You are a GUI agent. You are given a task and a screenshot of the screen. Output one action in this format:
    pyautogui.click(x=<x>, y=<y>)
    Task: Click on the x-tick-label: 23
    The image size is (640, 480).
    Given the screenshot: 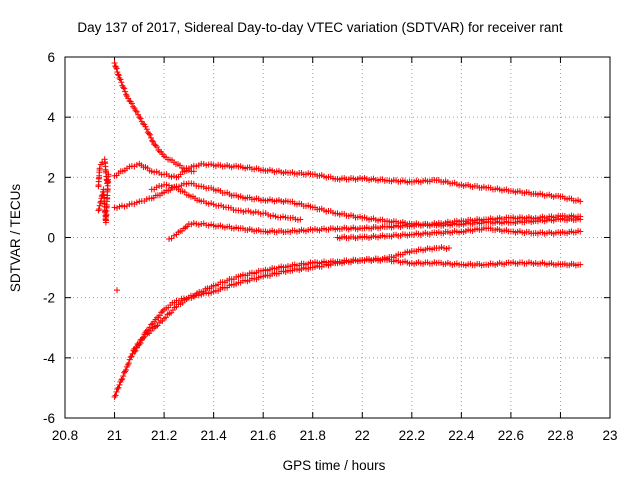 What is the action you would take?
    pyautogui.click(x=609, y=435)
    